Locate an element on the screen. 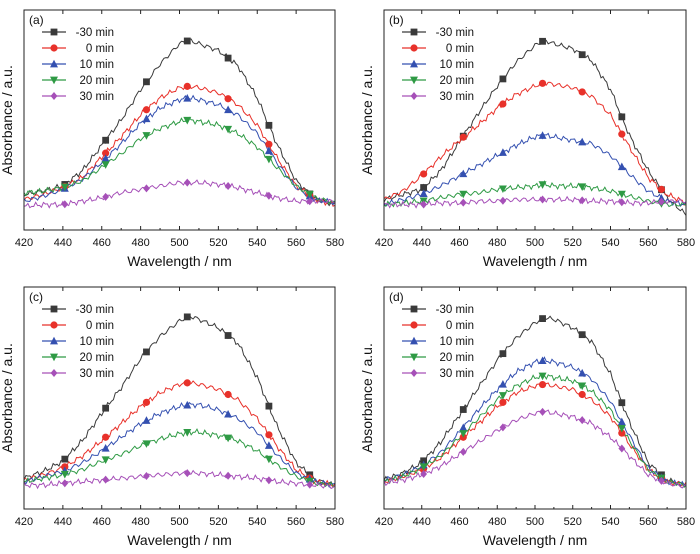 The image size is (700, 554). x-tick-label: 540 is located at coordinates (610, 522).